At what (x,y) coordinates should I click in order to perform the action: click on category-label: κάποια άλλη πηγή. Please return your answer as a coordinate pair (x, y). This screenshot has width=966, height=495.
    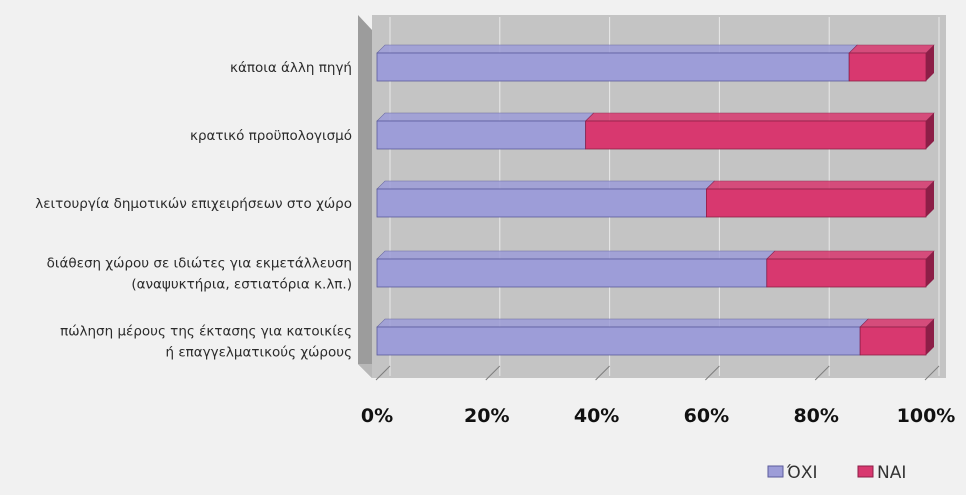
    Looking at the image, I should click on (291, 68).